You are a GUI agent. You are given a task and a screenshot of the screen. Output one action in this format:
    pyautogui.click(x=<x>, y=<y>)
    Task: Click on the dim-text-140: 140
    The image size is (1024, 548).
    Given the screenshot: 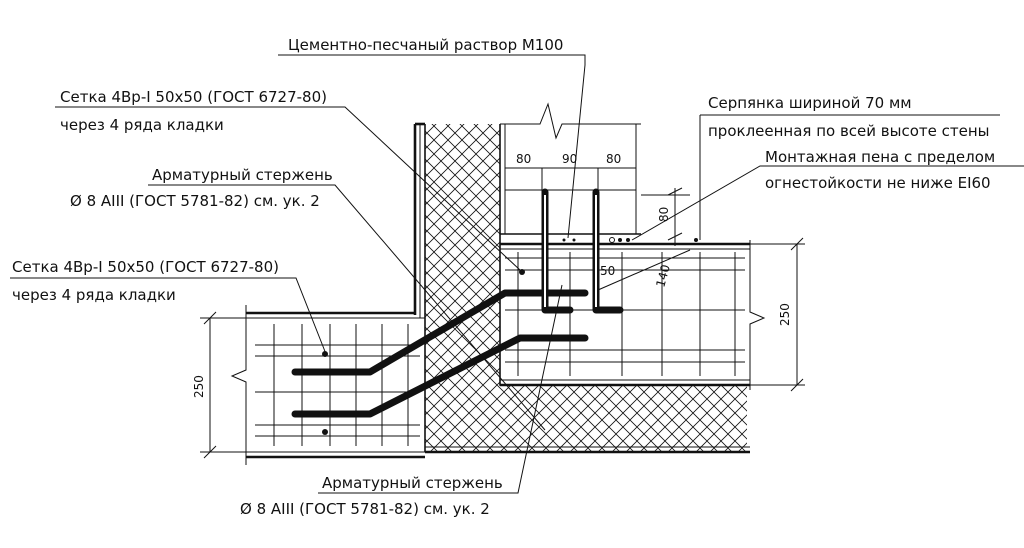 What is the action you would take?
    pyautogui.click(x=662, y=276)
    